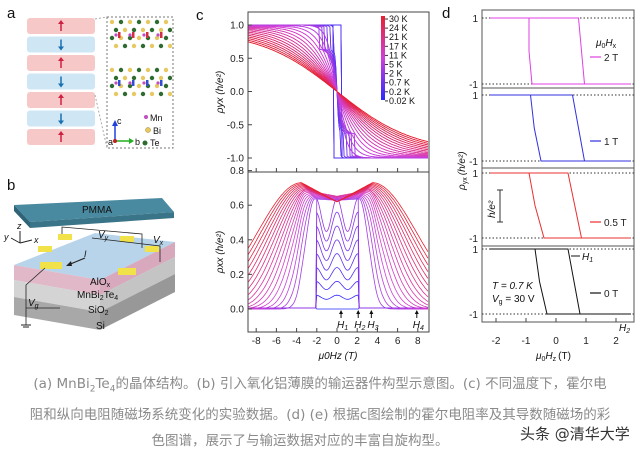 Image resolution: width=640 pixels, height=454 pixels. Describe the element at coordinates (237, 26) in the screenshot. I see `top-ytick-label: 1.0` at that location.